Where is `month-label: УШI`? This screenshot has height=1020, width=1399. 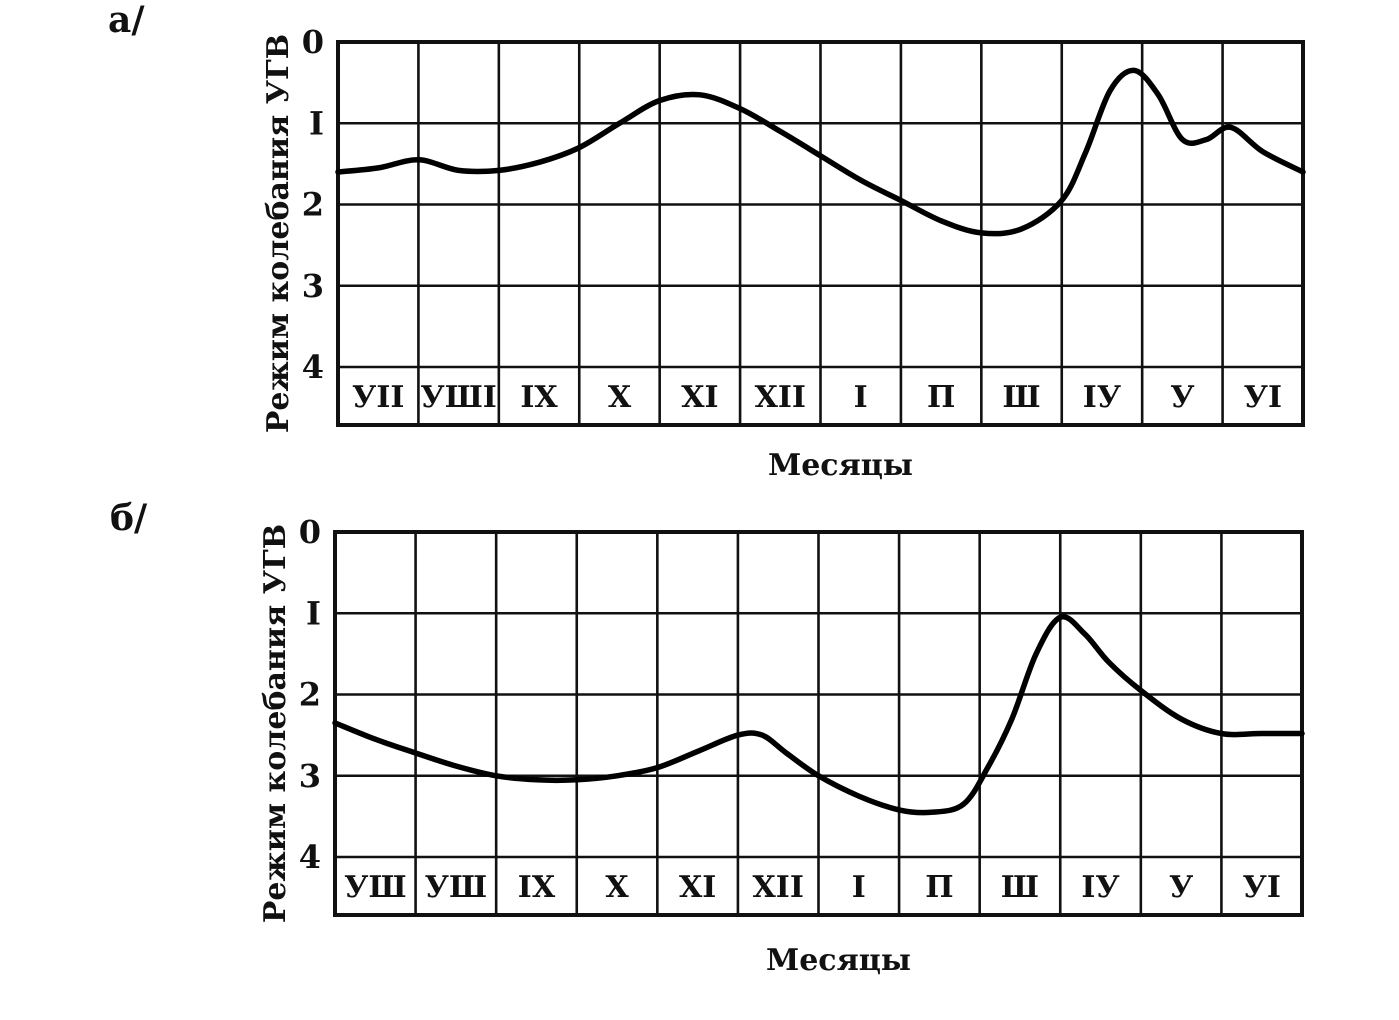
month-label: УШI is located at coordinates (458, 397).